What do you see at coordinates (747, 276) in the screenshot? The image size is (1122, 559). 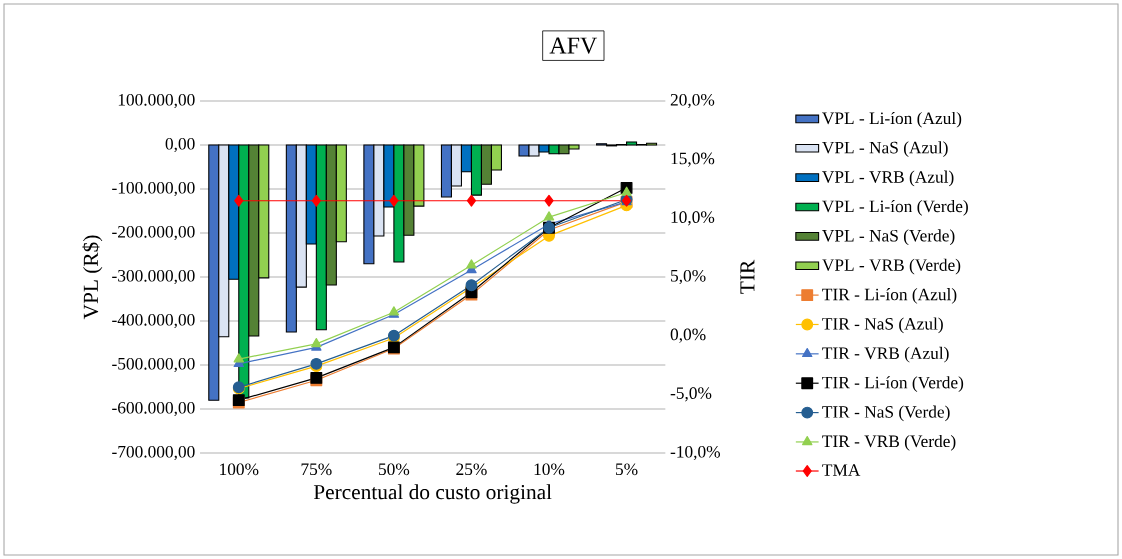 I see `y2-axis-title: TIR` at bounding box center [747, 276].